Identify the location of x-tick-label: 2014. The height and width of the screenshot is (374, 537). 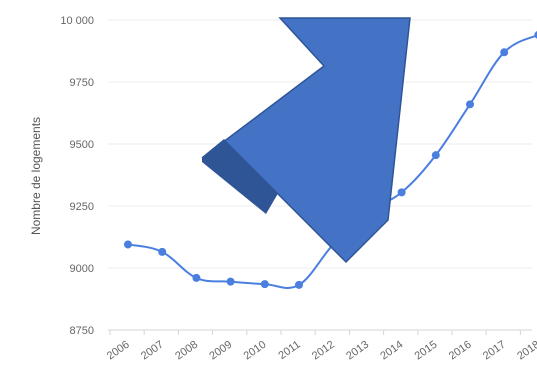
(391, 351).